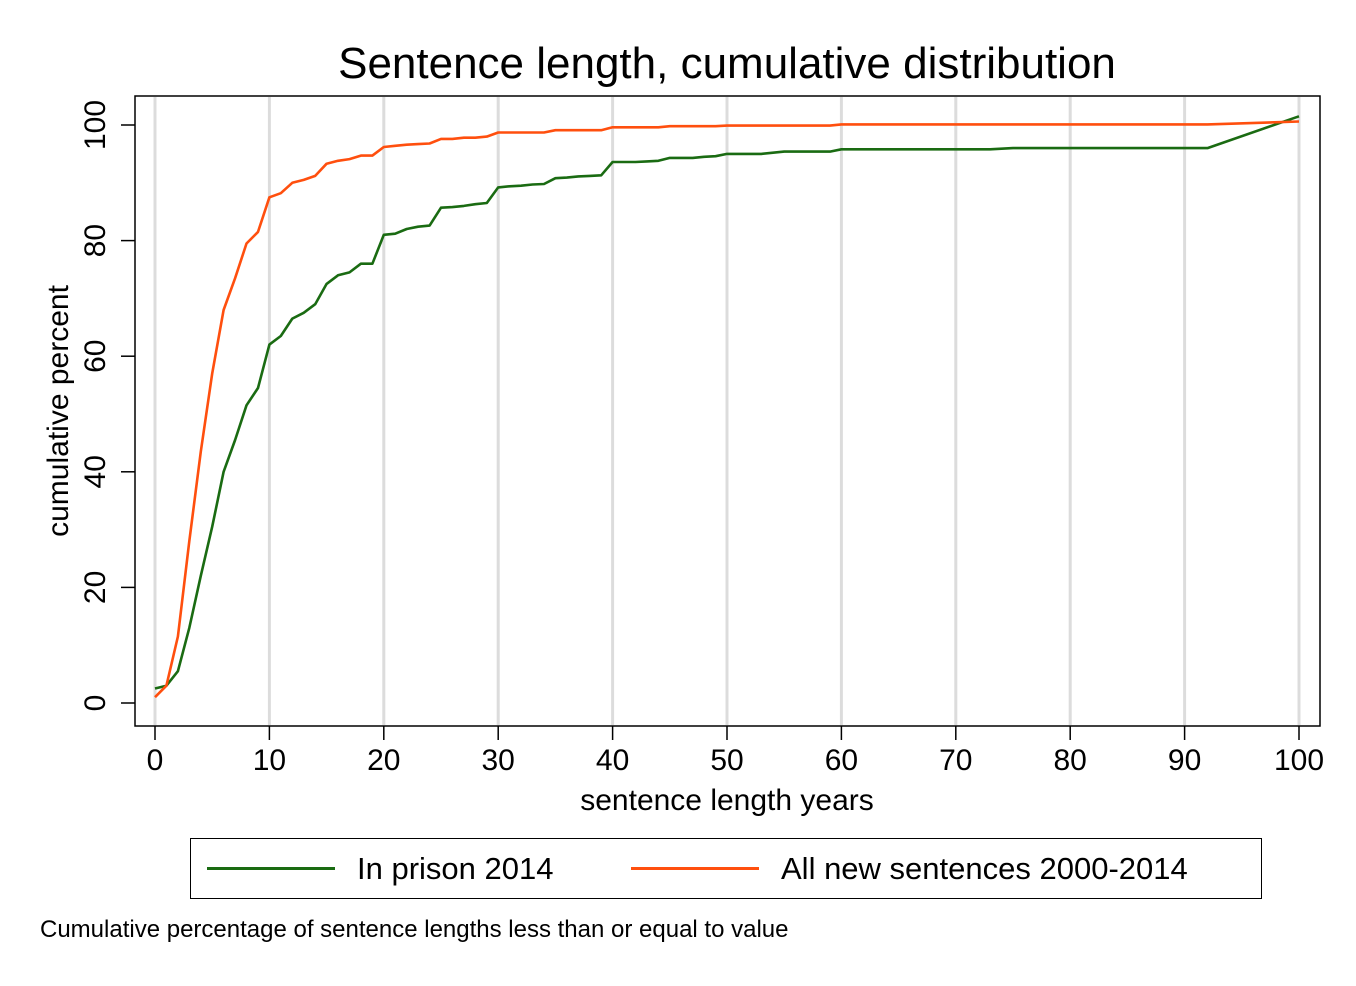 This screenshot has height=986, width=1356. I want to click on y-tick-label-80: 80, so click(95, 240).